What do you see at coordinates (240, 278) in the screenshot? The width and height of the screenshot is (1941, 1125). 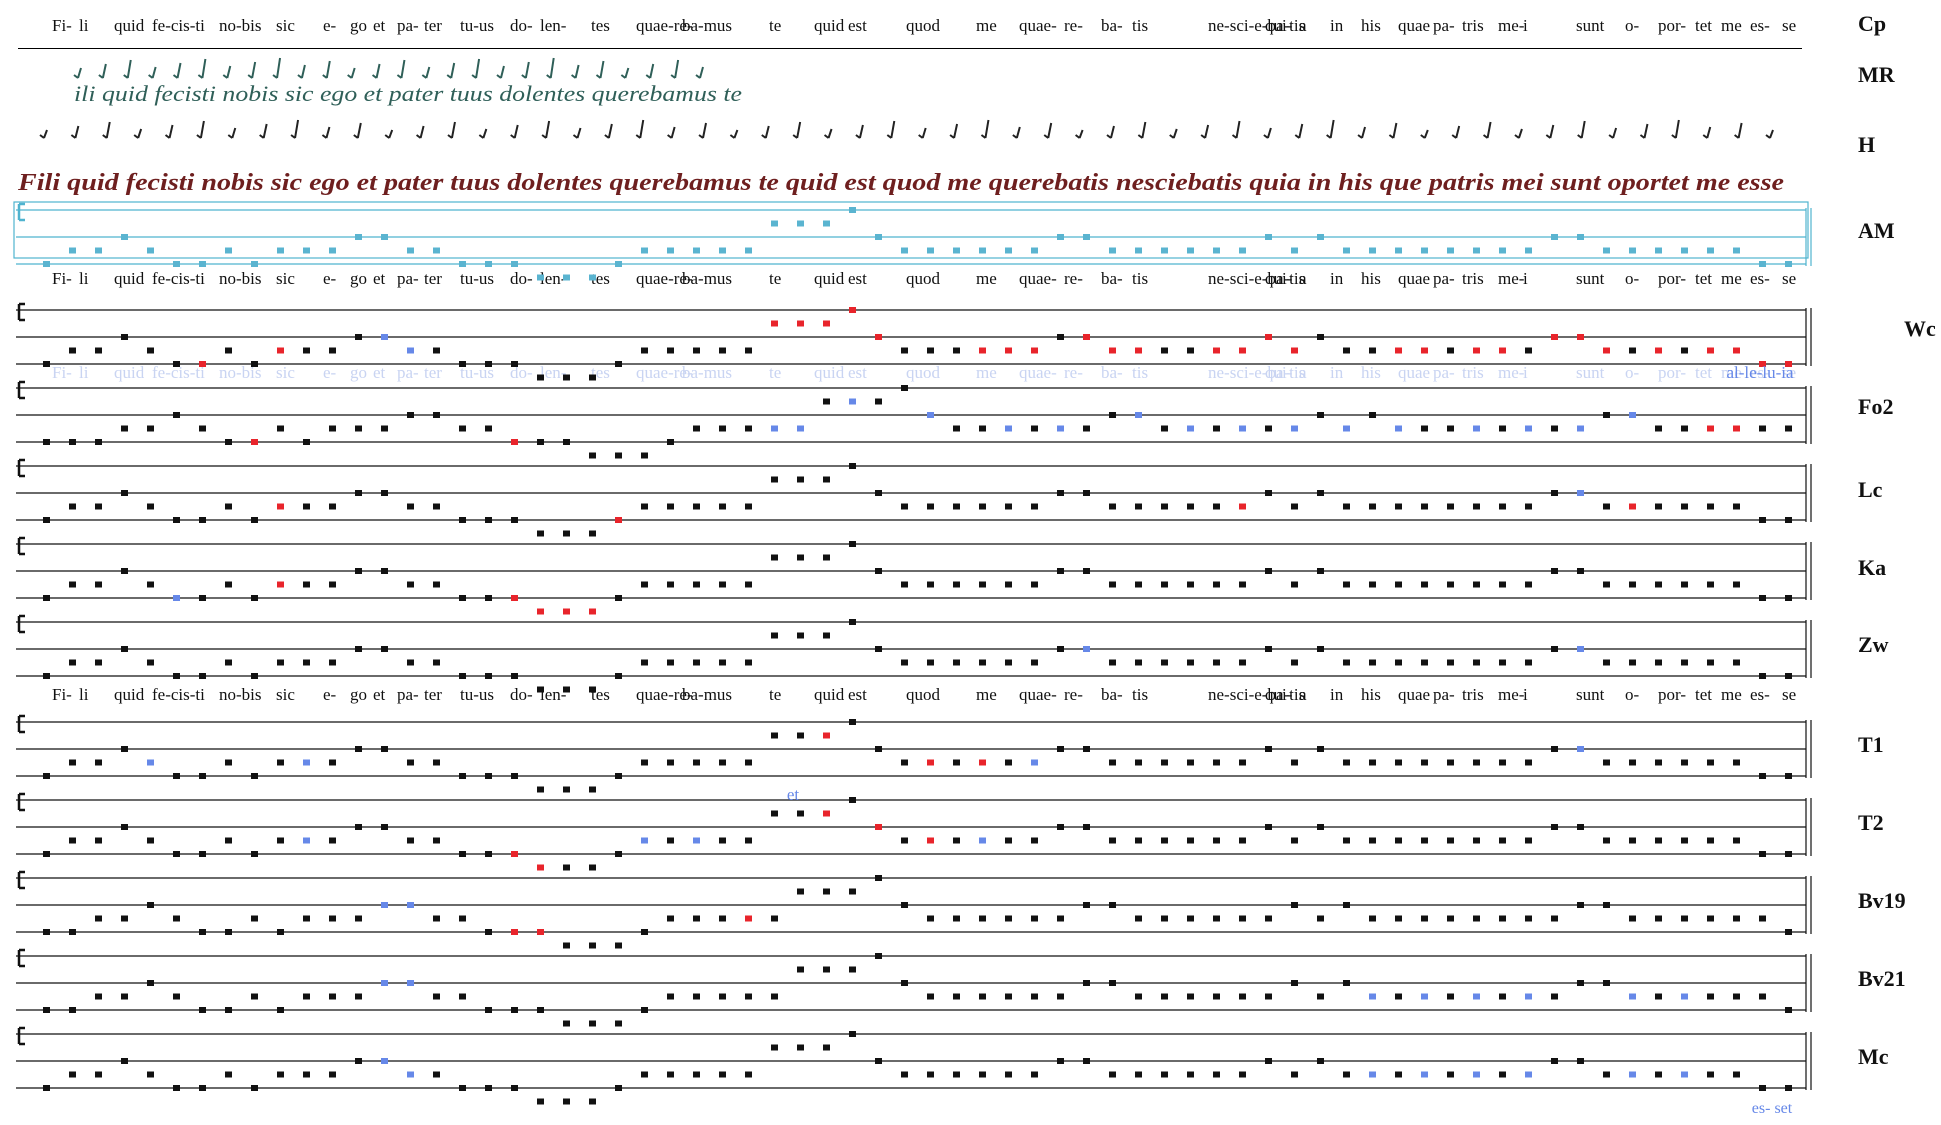 I see `row2-syllable: no-bis` at bounding box center [240, 278].